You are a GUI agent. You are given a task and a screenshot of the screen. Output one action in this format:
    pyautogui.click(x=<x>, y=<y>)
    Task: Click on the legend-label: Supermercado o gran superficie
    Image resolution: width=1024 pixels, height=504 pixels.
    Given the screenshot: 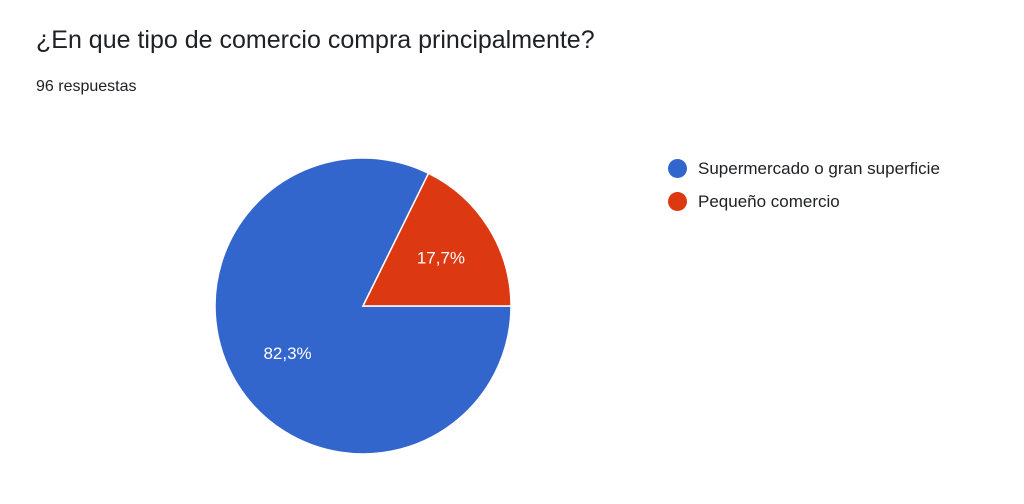 What is the action you would take?
    pyautogui.click(x=819, y=168)
    